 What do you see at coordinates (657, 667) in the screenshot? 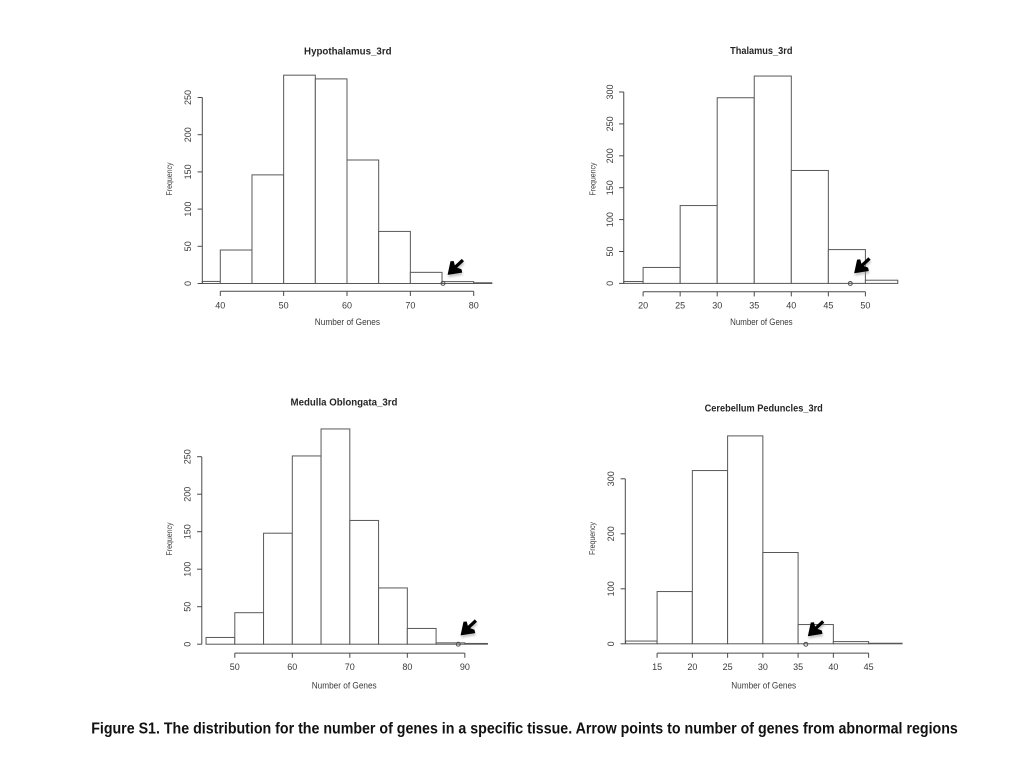
I see `svg-text: 15` at bounding box center [657, 667].